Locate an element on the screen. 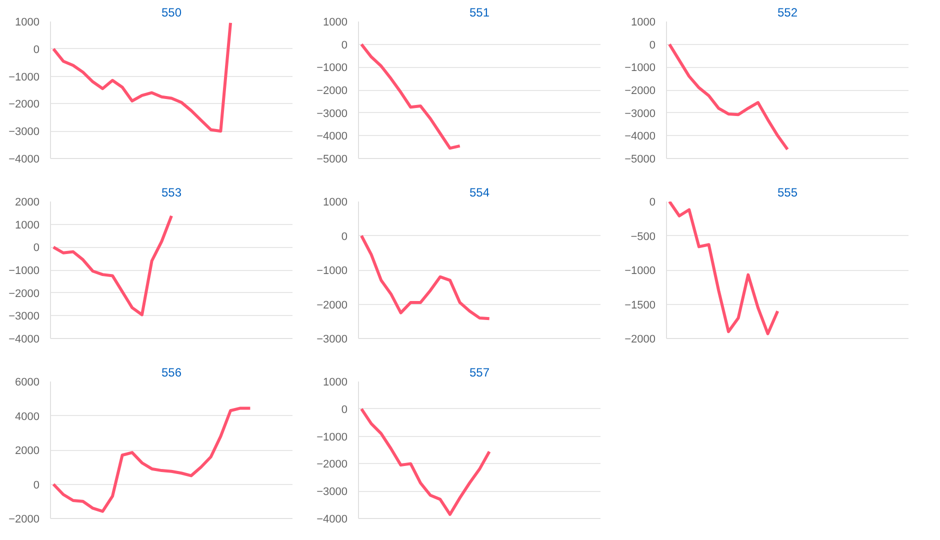 This screenshot has height=540, width=940. y-tick-label: −500 is located at coordinates (643, 236).